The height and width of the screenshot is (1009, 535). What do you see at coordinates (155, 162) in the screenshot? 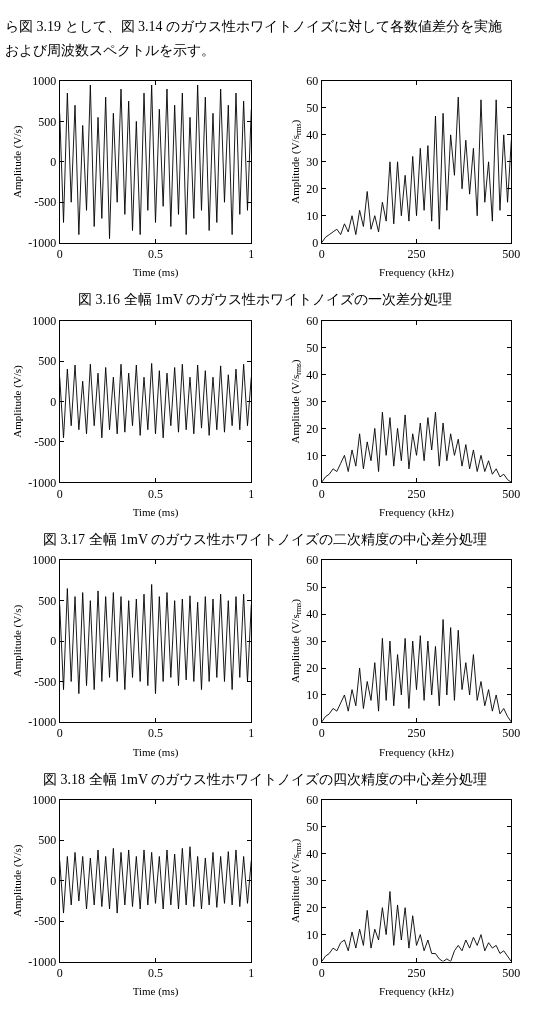
I see `line-series` at bounding box center [155, 162].